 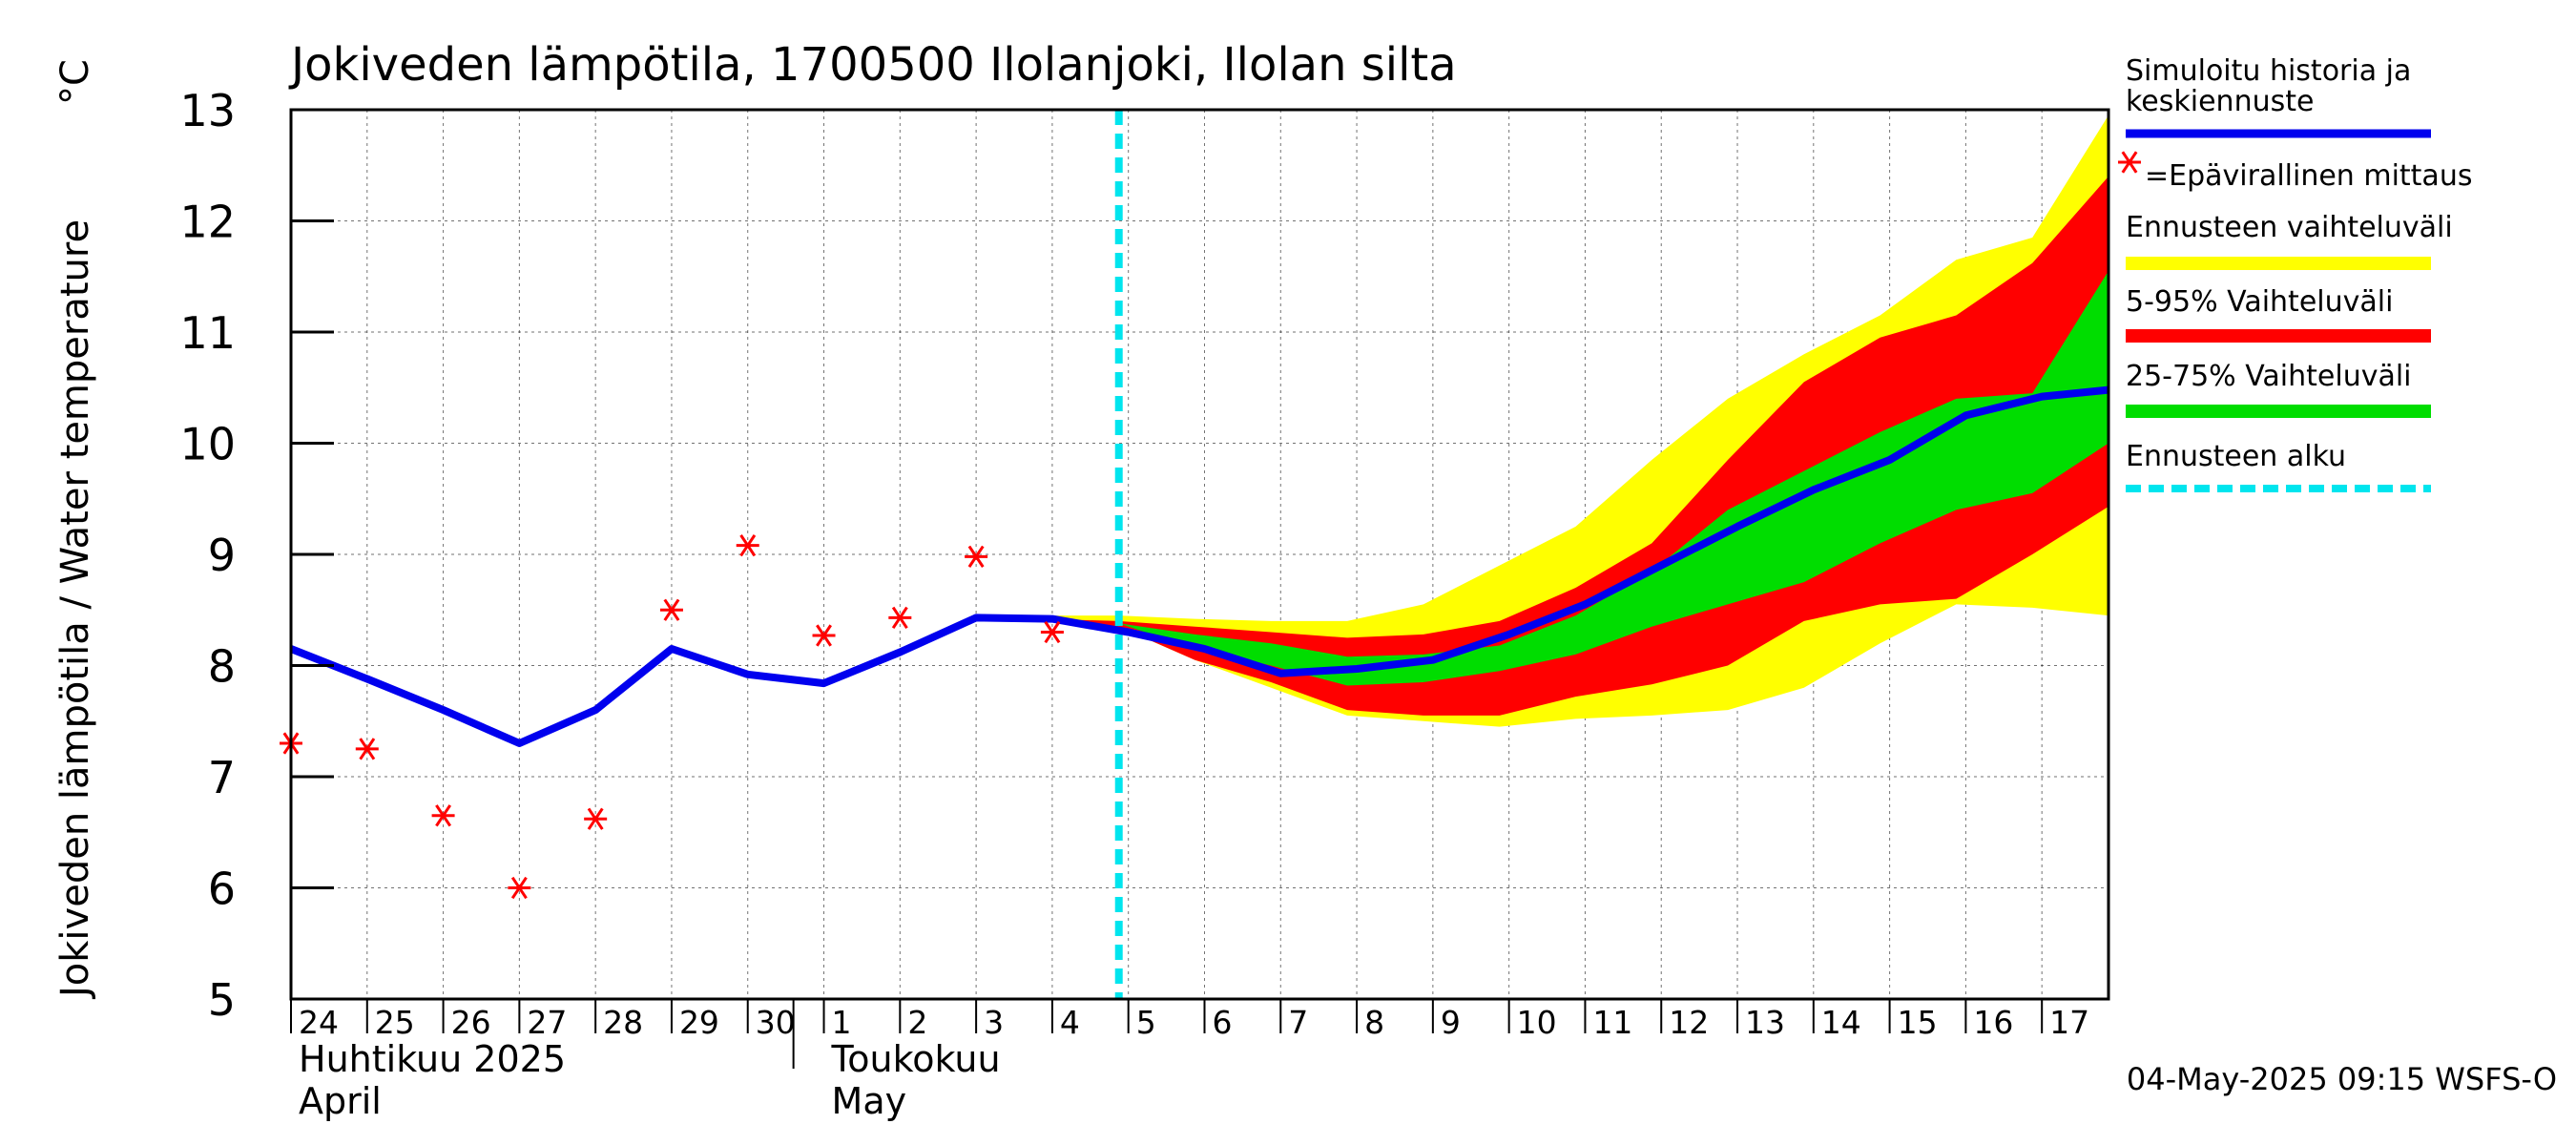 I want to click on legend-label-ennusteen-alku: Ennusteen alku, so click(x=2236, y=457).